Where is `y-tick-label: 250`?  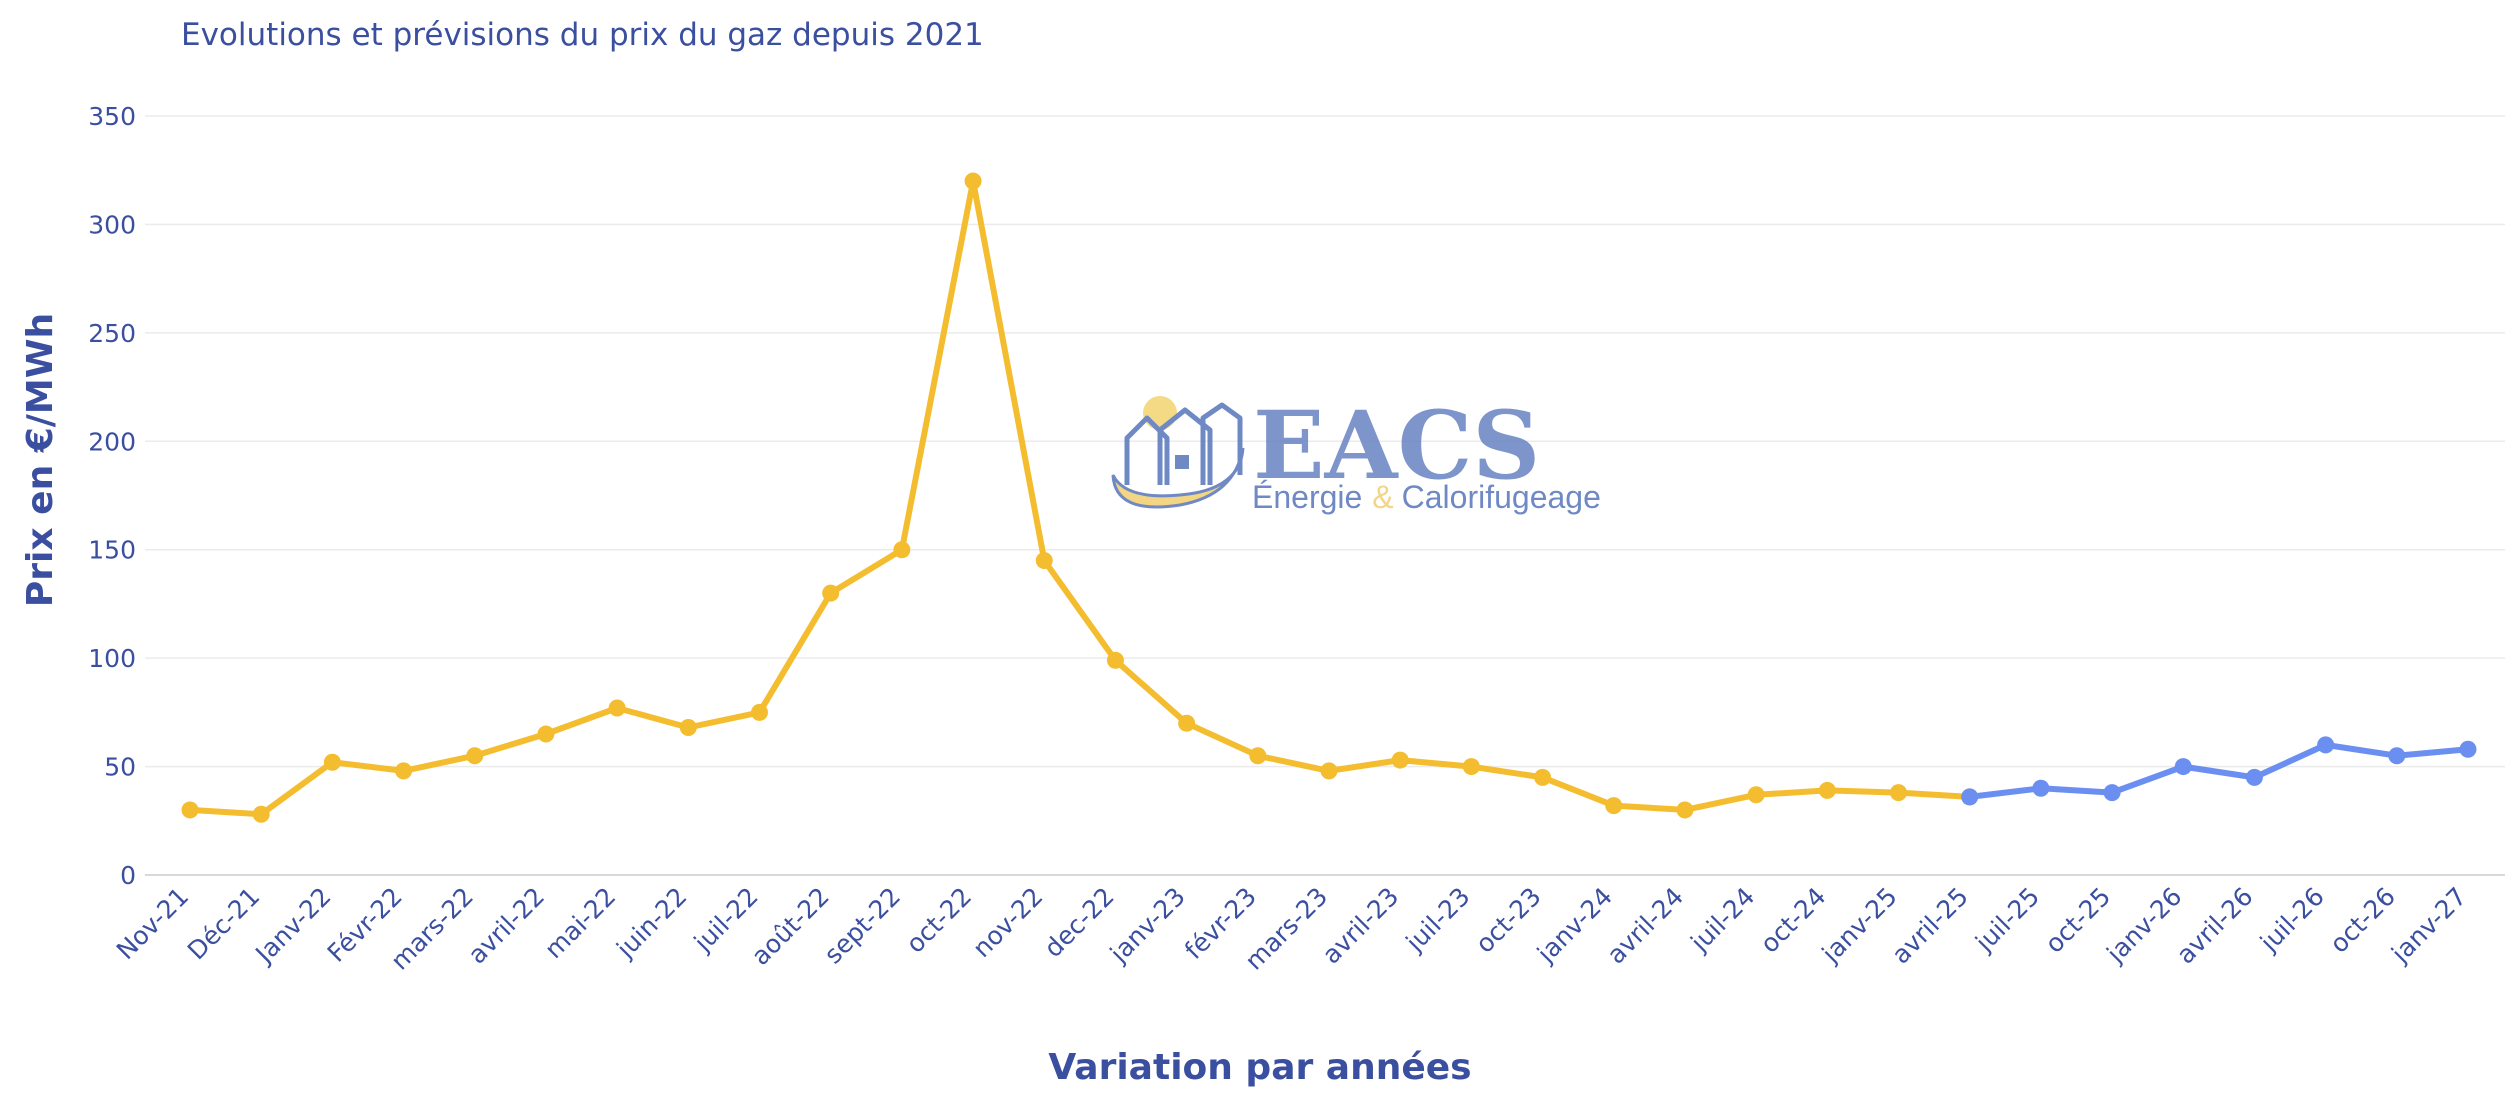
y-tick-label: 250 is located at coordinates (112, 333).